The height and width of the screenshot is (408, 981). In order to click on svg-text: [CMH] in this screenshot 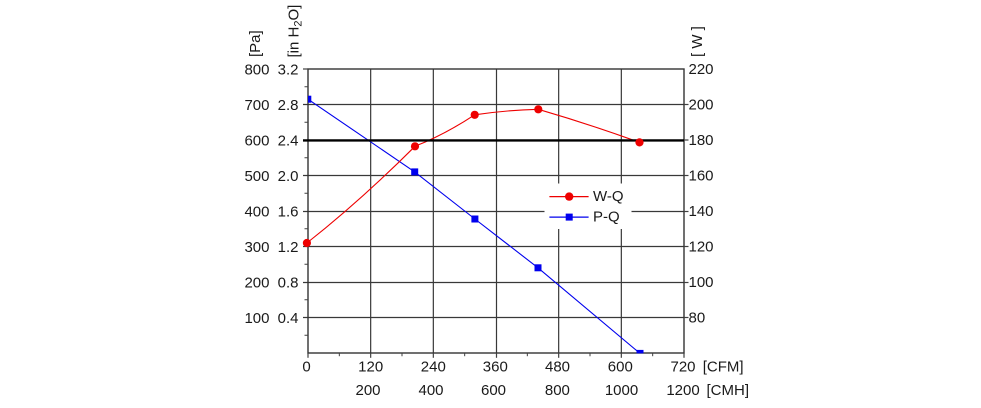, I will do `click(728, 390)`.